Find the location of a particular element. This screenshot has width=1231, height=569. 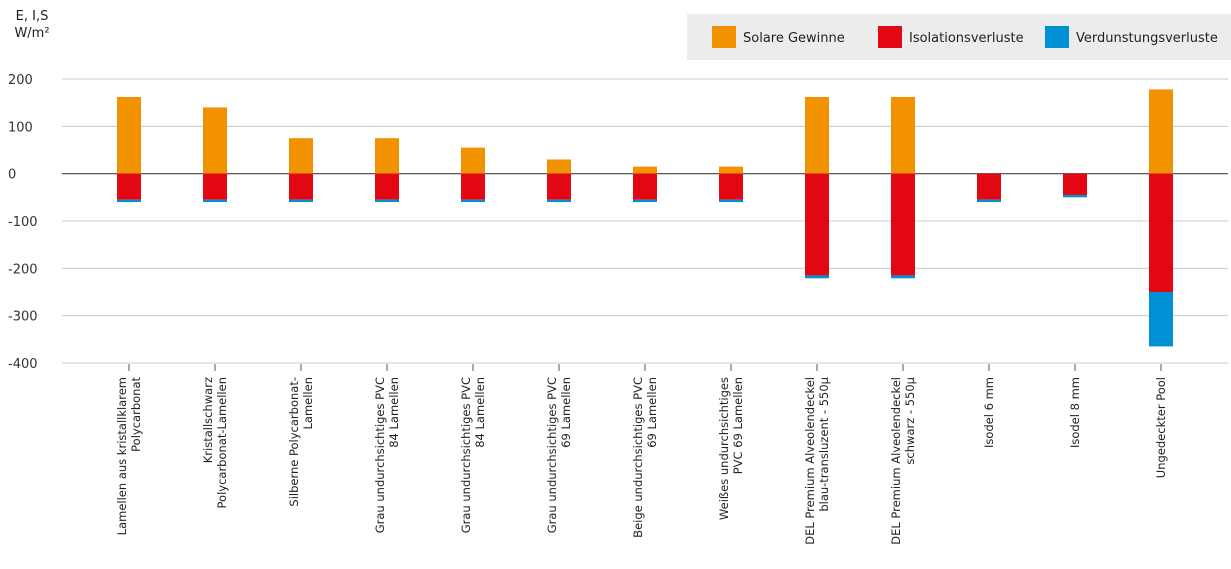

x-category-label: Isodel 8 mm is located at coordinates (1075, 412).